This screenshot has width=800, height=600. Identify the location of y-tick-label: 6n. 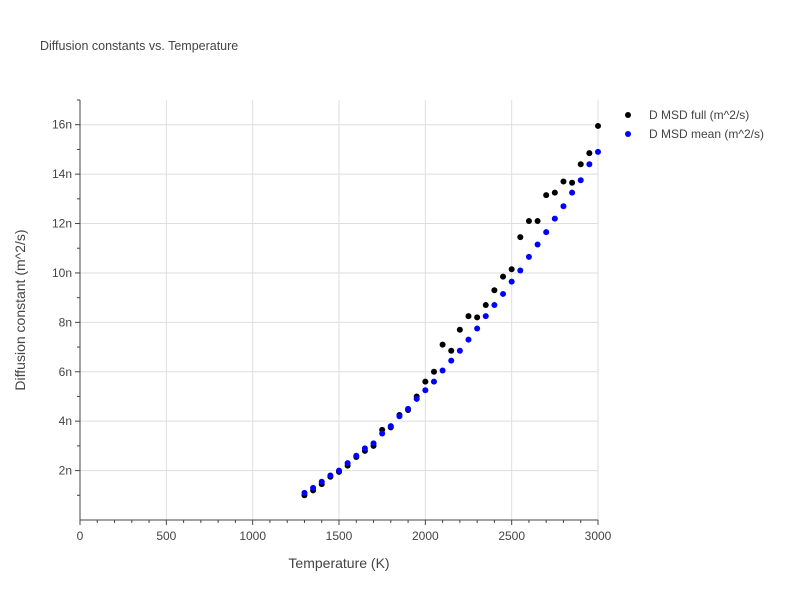
(65, 372).